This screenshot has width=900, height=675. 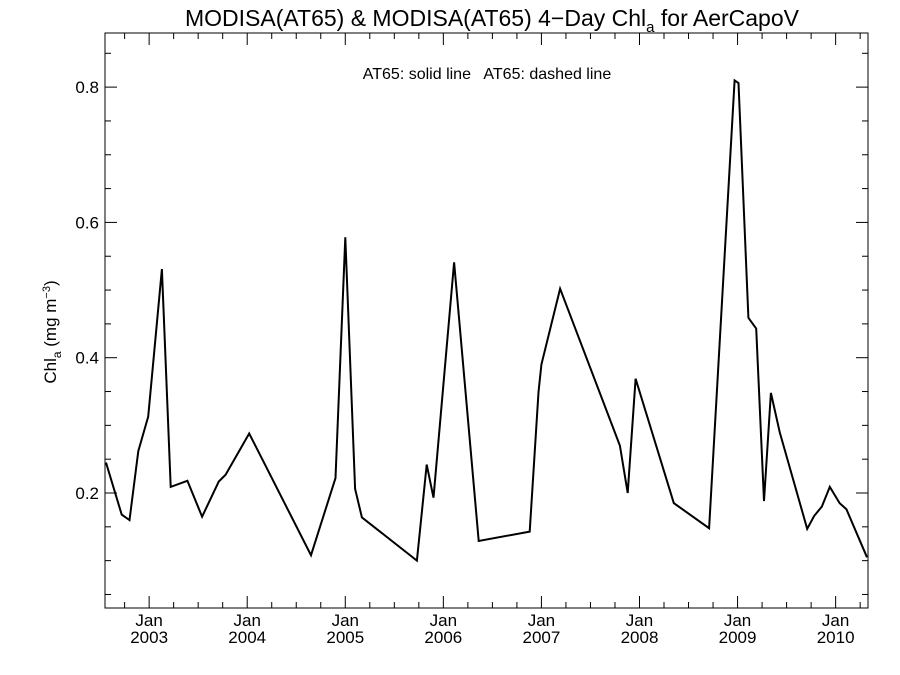 I want to click on y-axis-label-unit: (mg m, so click(x=50, y=325).